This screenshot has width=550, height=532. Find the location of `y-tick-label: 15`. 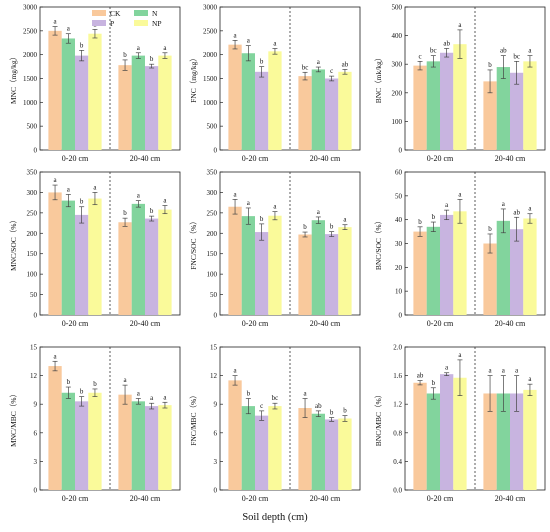

y-tick-label: 15 is located at coordinates (214, 348).